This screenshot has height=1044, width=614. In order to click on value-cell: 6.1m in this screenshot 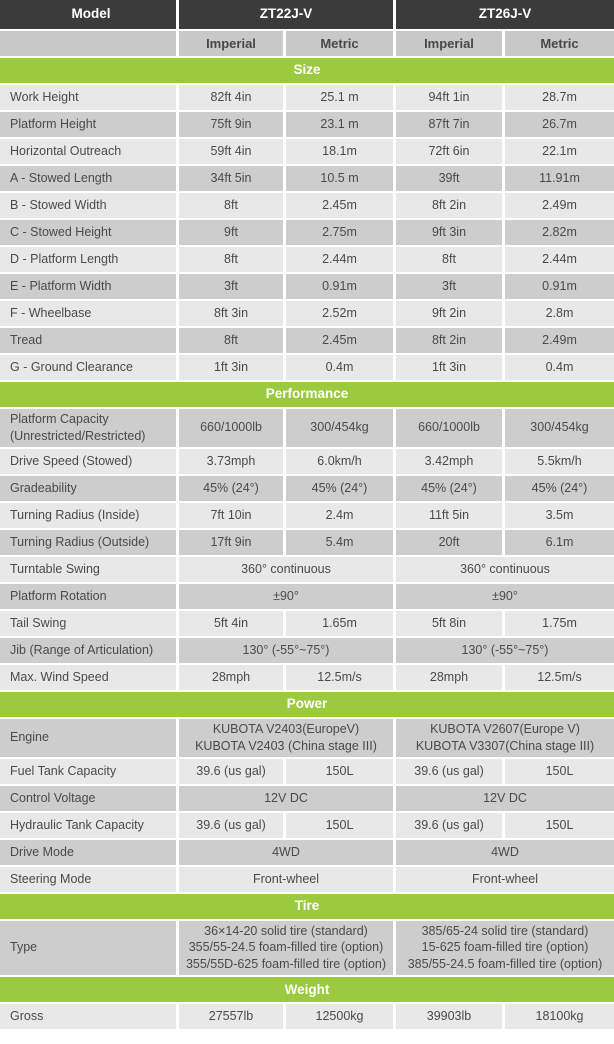, I will do `click(559, 542)`.